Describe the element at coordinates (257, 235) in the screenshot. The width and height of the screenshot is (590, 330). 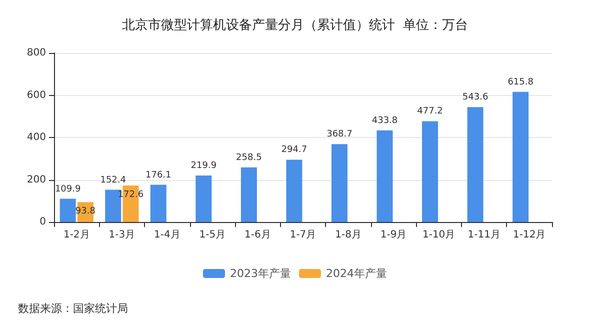
I see `x-tick-label: 1-6月` at that location.